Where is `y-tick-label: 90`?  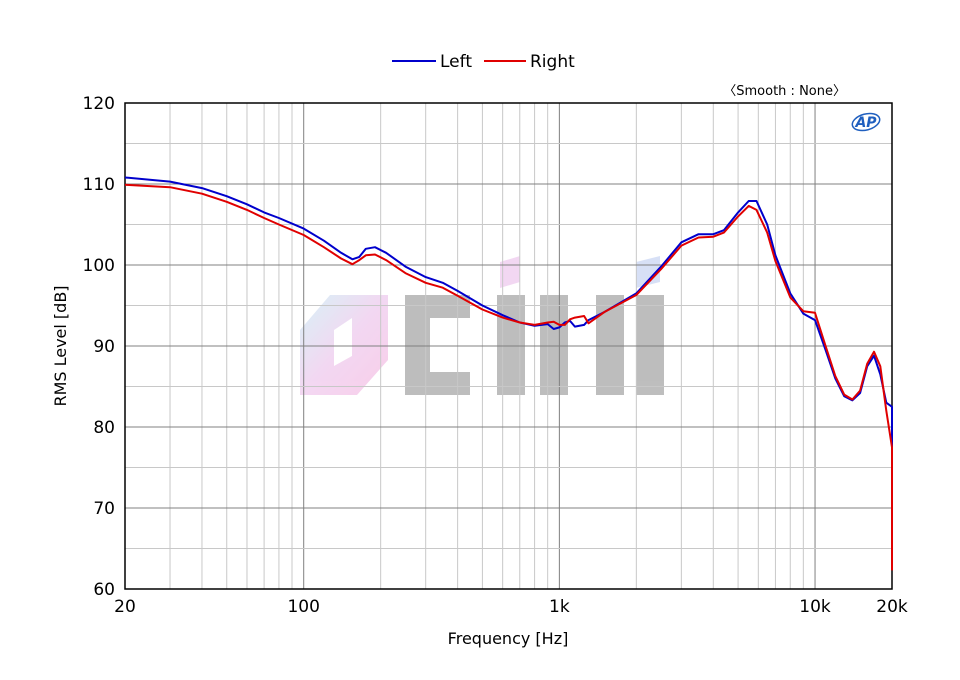 y-tick-label: 90 is located at coordinates (104, 347).